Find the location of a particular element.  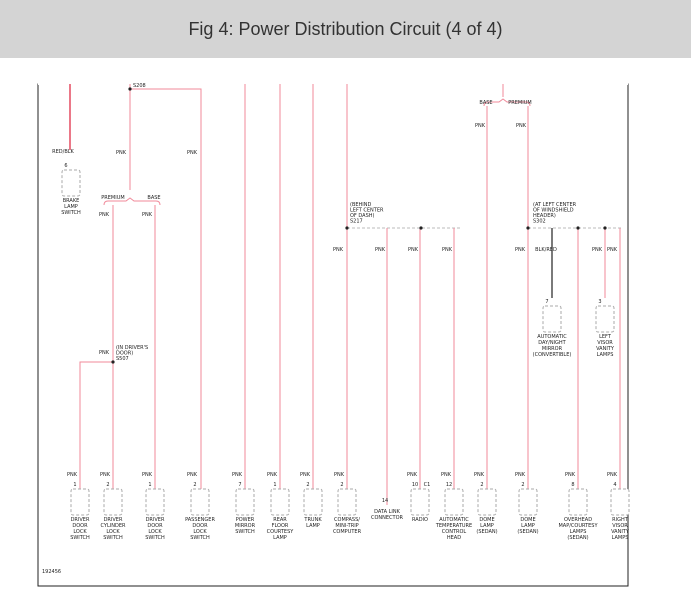

component-label: PASSENGER is located at coordinates (200, 520).